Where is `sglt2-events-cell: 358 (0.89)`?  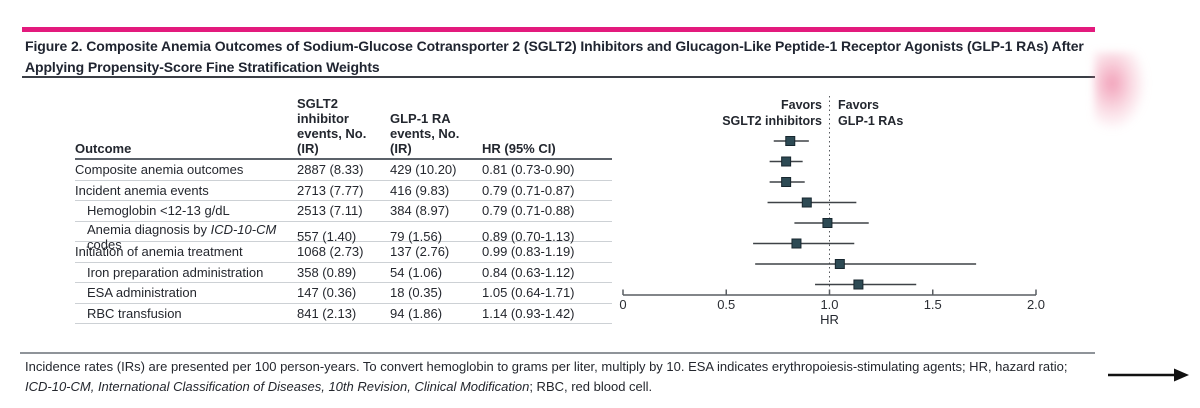 sglt2-events-cell: 358 (0.89) is located at coordinates (327, 272).